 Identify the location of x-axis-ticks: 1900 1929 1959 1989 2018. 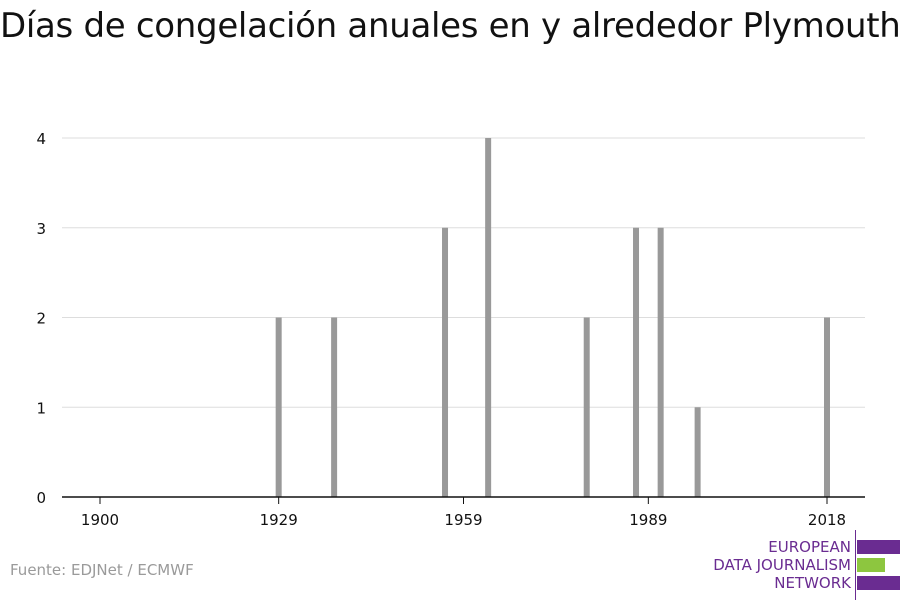
(463, 513).